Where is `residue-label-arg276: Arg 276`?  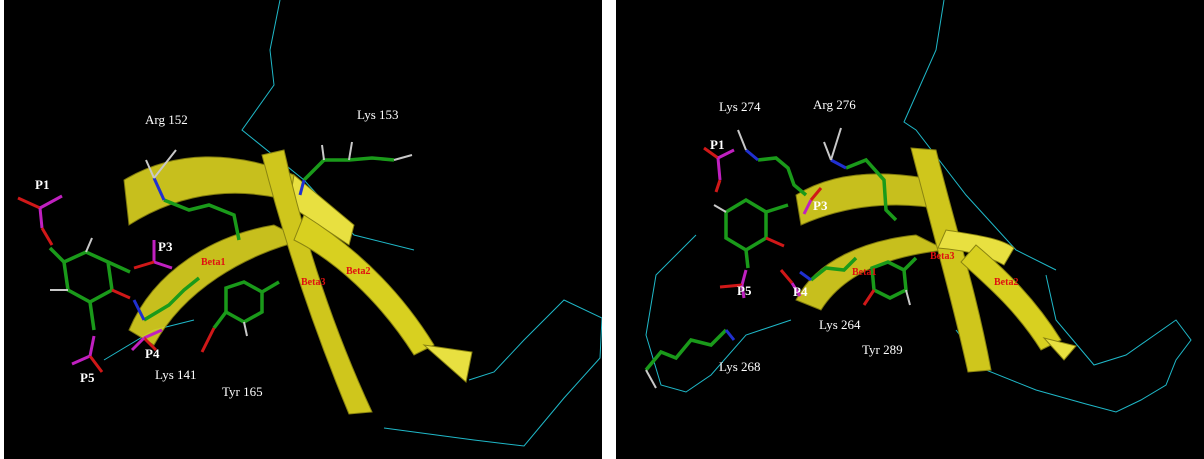 residue-label-arg276: Arg 276 is located at coordinates (834, 104).